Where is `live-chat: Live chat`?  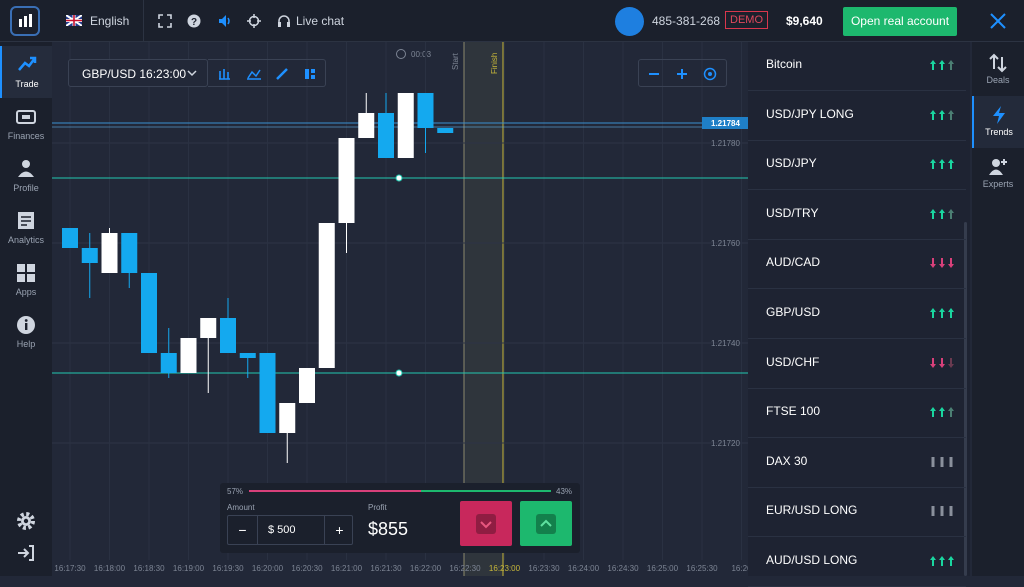
live-chat: Live chat is located at coordinates (320, 21).